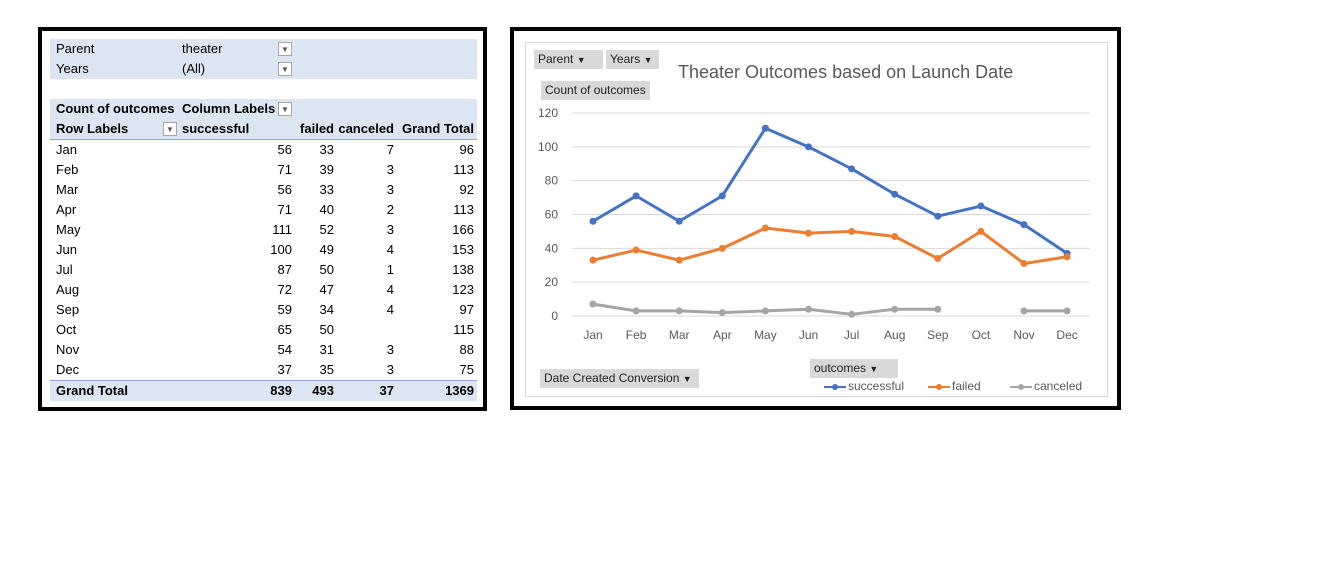 The width and height of the screenshot is (1332, 562). What do you see at coordinates (263, 190) in the screenshot?
I see `table-row: Mar 56 33 3 92` at bounding box center [263, 190].